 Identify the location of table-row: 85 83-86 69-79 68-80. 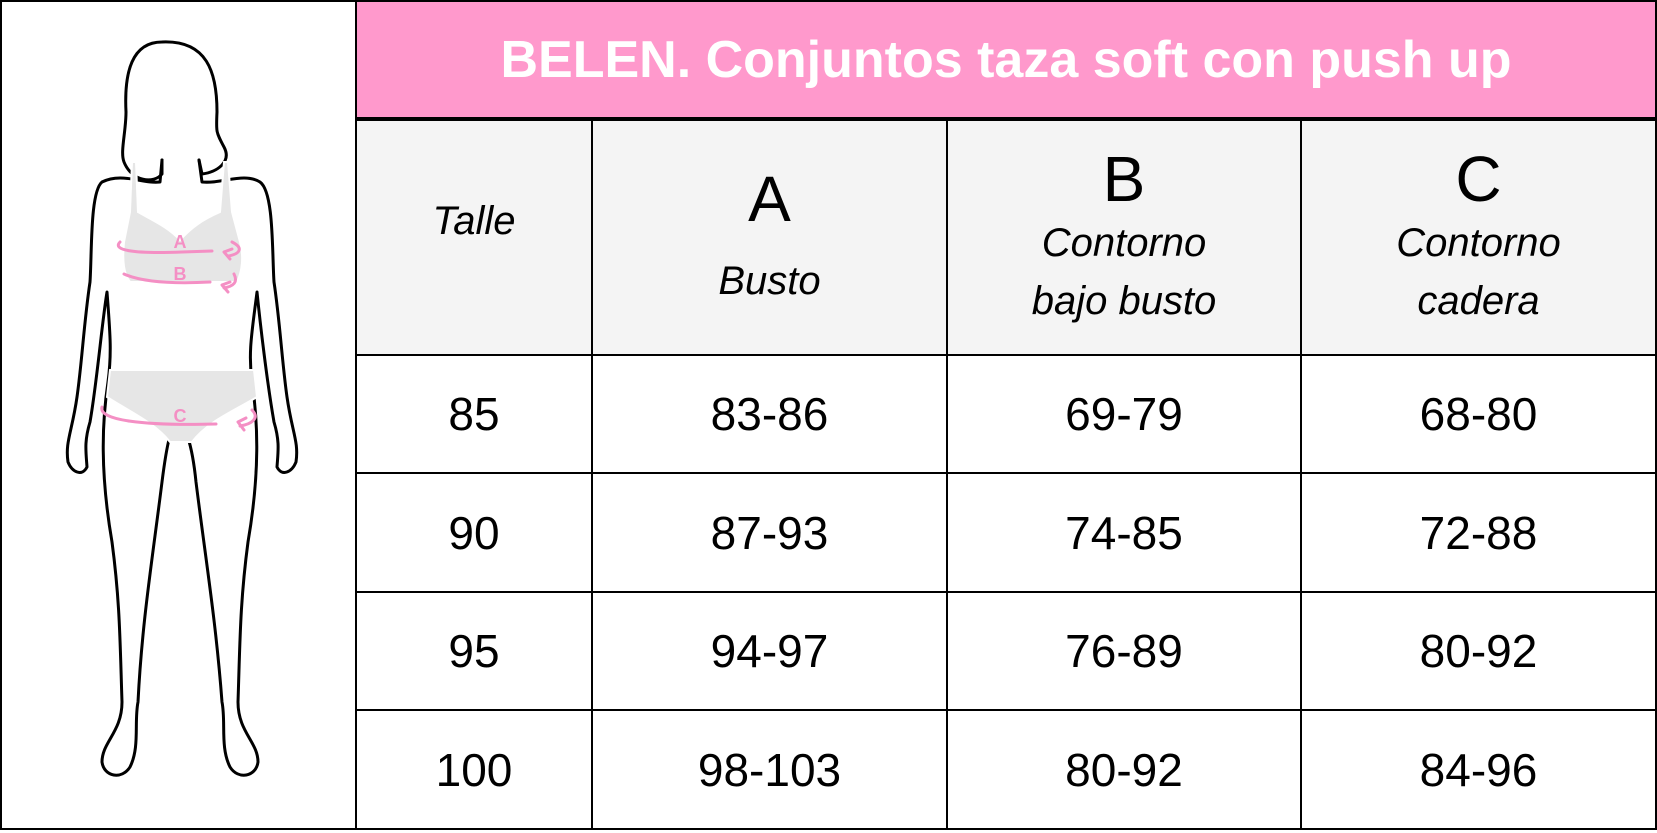
(1006, 414).